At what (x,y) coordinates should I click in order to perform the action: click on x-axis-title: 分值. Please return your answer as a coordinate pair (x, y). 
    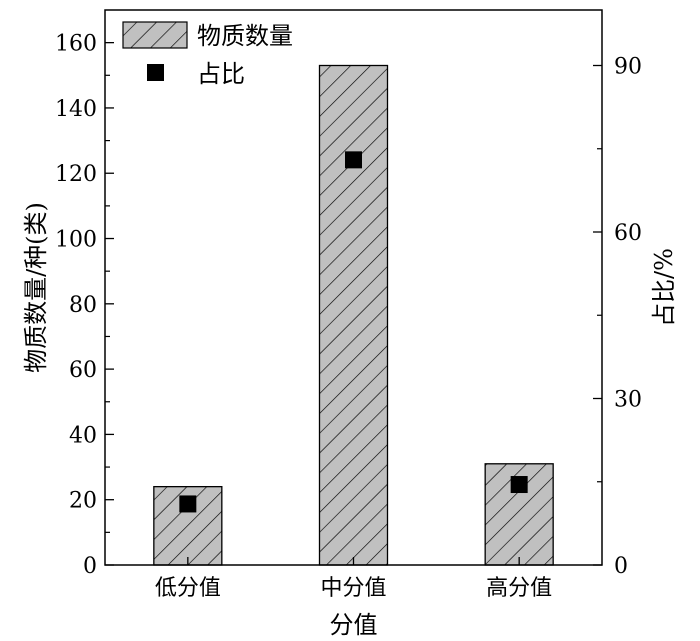
    Looking at the image, I should click on (354, 625).